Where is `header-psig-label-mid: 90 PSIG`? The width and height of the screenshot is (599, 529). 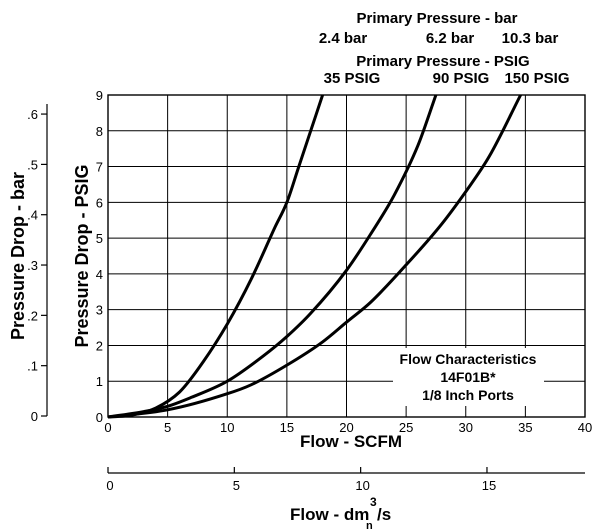 header-psig-label-mid: 90 PSIG is located at coordinates (461, 78).